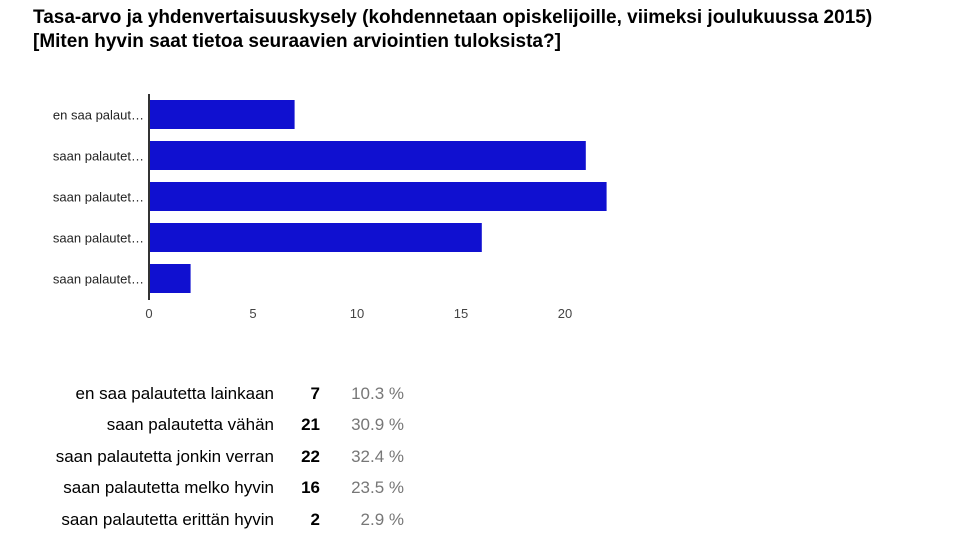  Describe the element at coordinates (310, 488) in the screenshot. I see `response-count: 16` at that location.